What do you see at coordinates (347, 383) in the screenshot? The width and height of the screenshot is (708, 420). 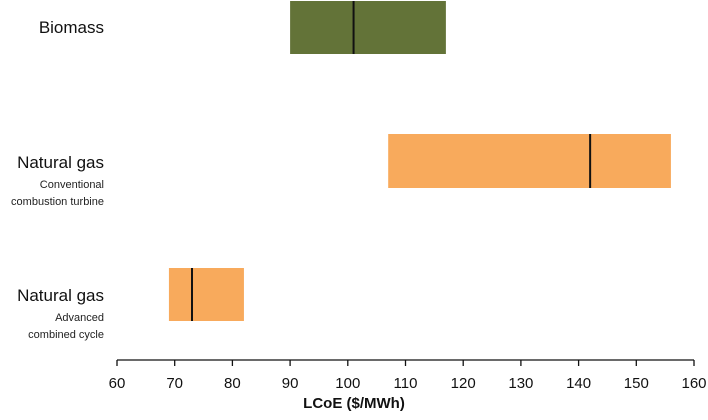 I see `x-tick-label-100: 100` at bounding box center [347, 383].